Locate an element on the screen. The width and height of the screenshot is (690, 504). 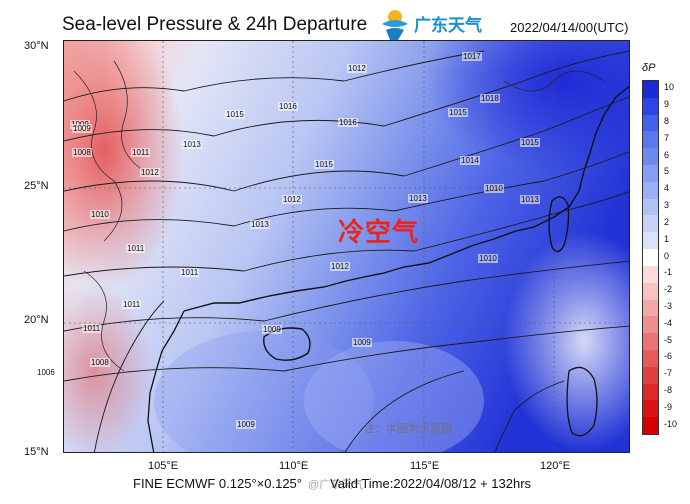
logo-text: 广东天气 is located at coordinates (448, 26).